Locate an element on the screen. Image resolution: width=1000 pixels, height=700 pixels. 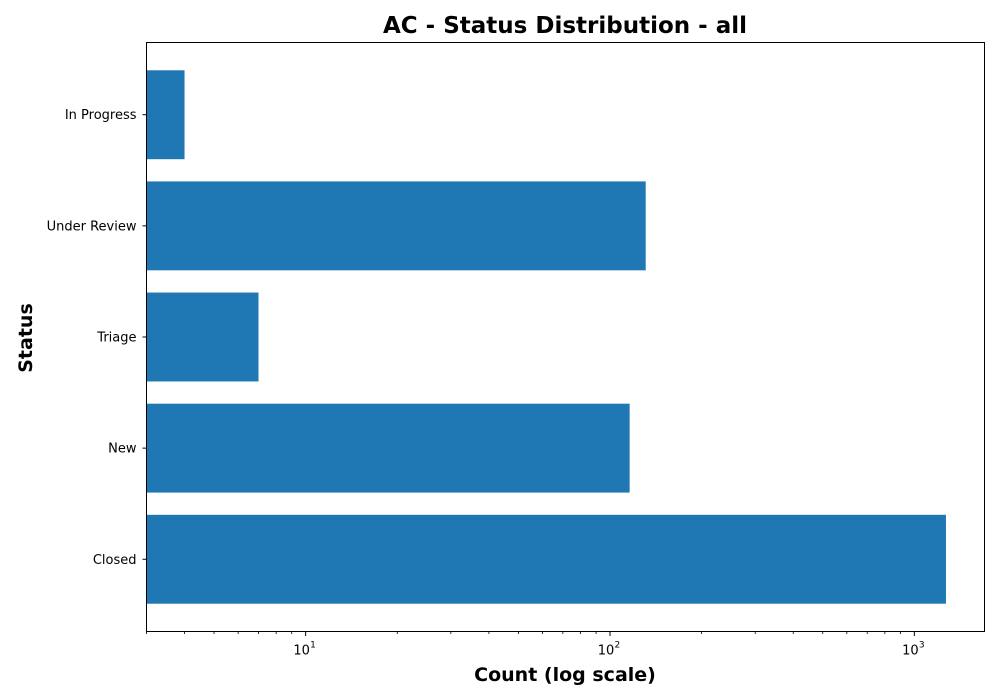
y-axis-label: Status is located at coordinates (26, 338).